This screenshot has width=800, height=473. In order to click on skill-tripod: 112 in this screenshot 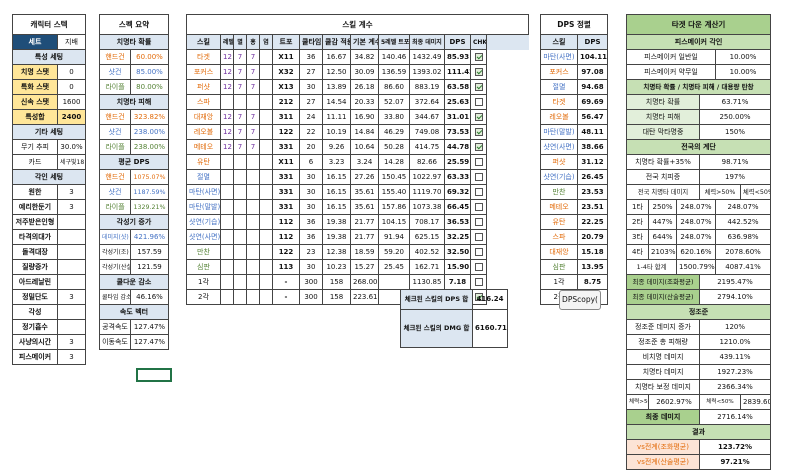, I will do `click(286, 222)`.